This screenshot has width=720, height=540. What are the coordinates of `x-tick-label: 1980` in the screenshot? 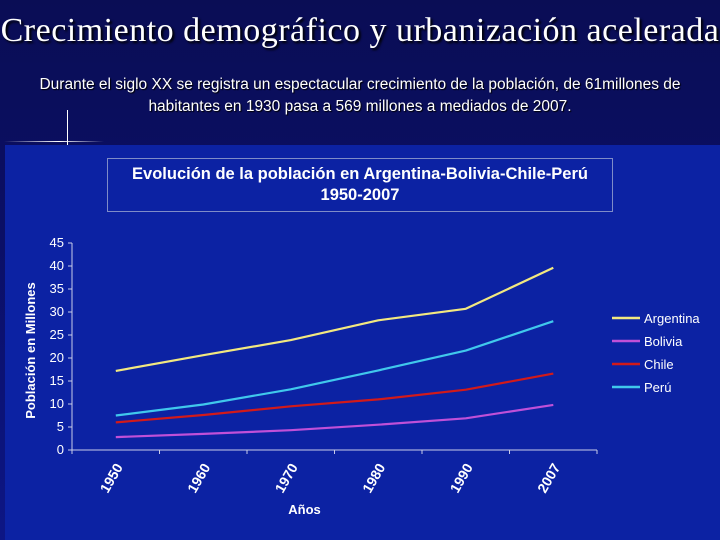 It's located at (374, 477).